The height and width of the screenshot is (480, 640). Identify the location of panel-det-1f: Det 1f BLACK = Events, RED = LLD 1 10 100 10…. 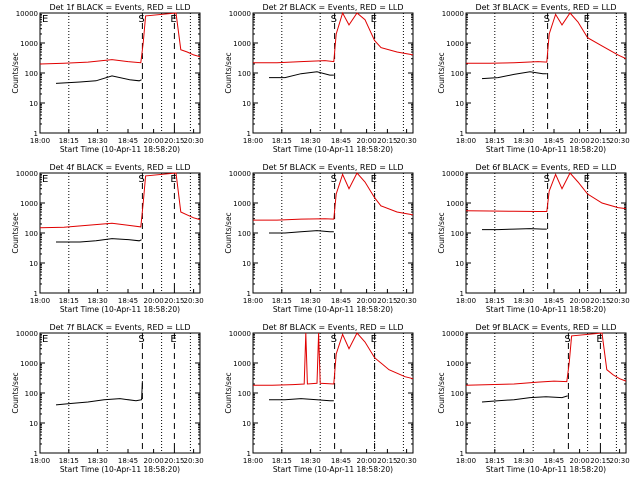
(107, 78).